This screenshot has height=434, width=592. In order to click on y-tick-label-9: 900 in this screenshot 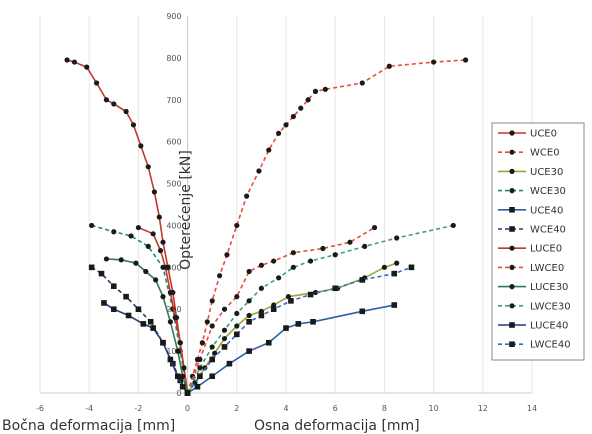, I will do `click(173, 16)`.